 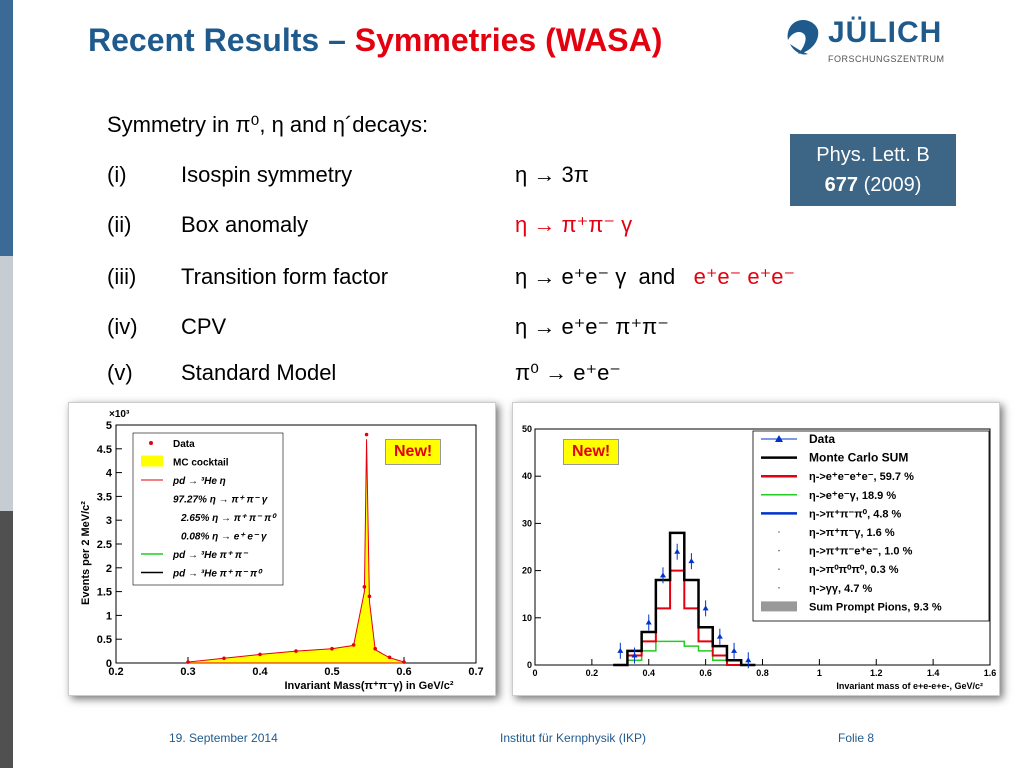 I want to click on legend-label: 97.27% η → π⁺ π⁻ γ, so click(x=221, y=500).